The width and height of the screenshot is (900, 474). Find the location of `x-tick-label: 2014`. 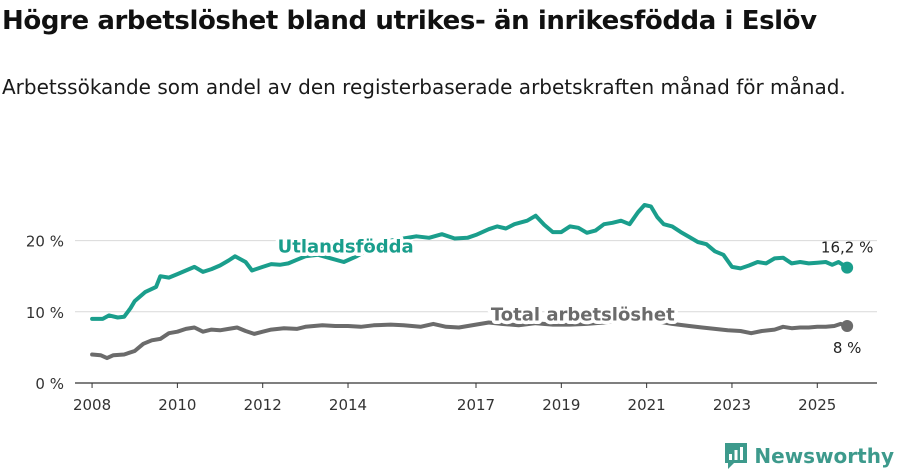

x-tick-label: 2014 is located at coordinates (348, 405).